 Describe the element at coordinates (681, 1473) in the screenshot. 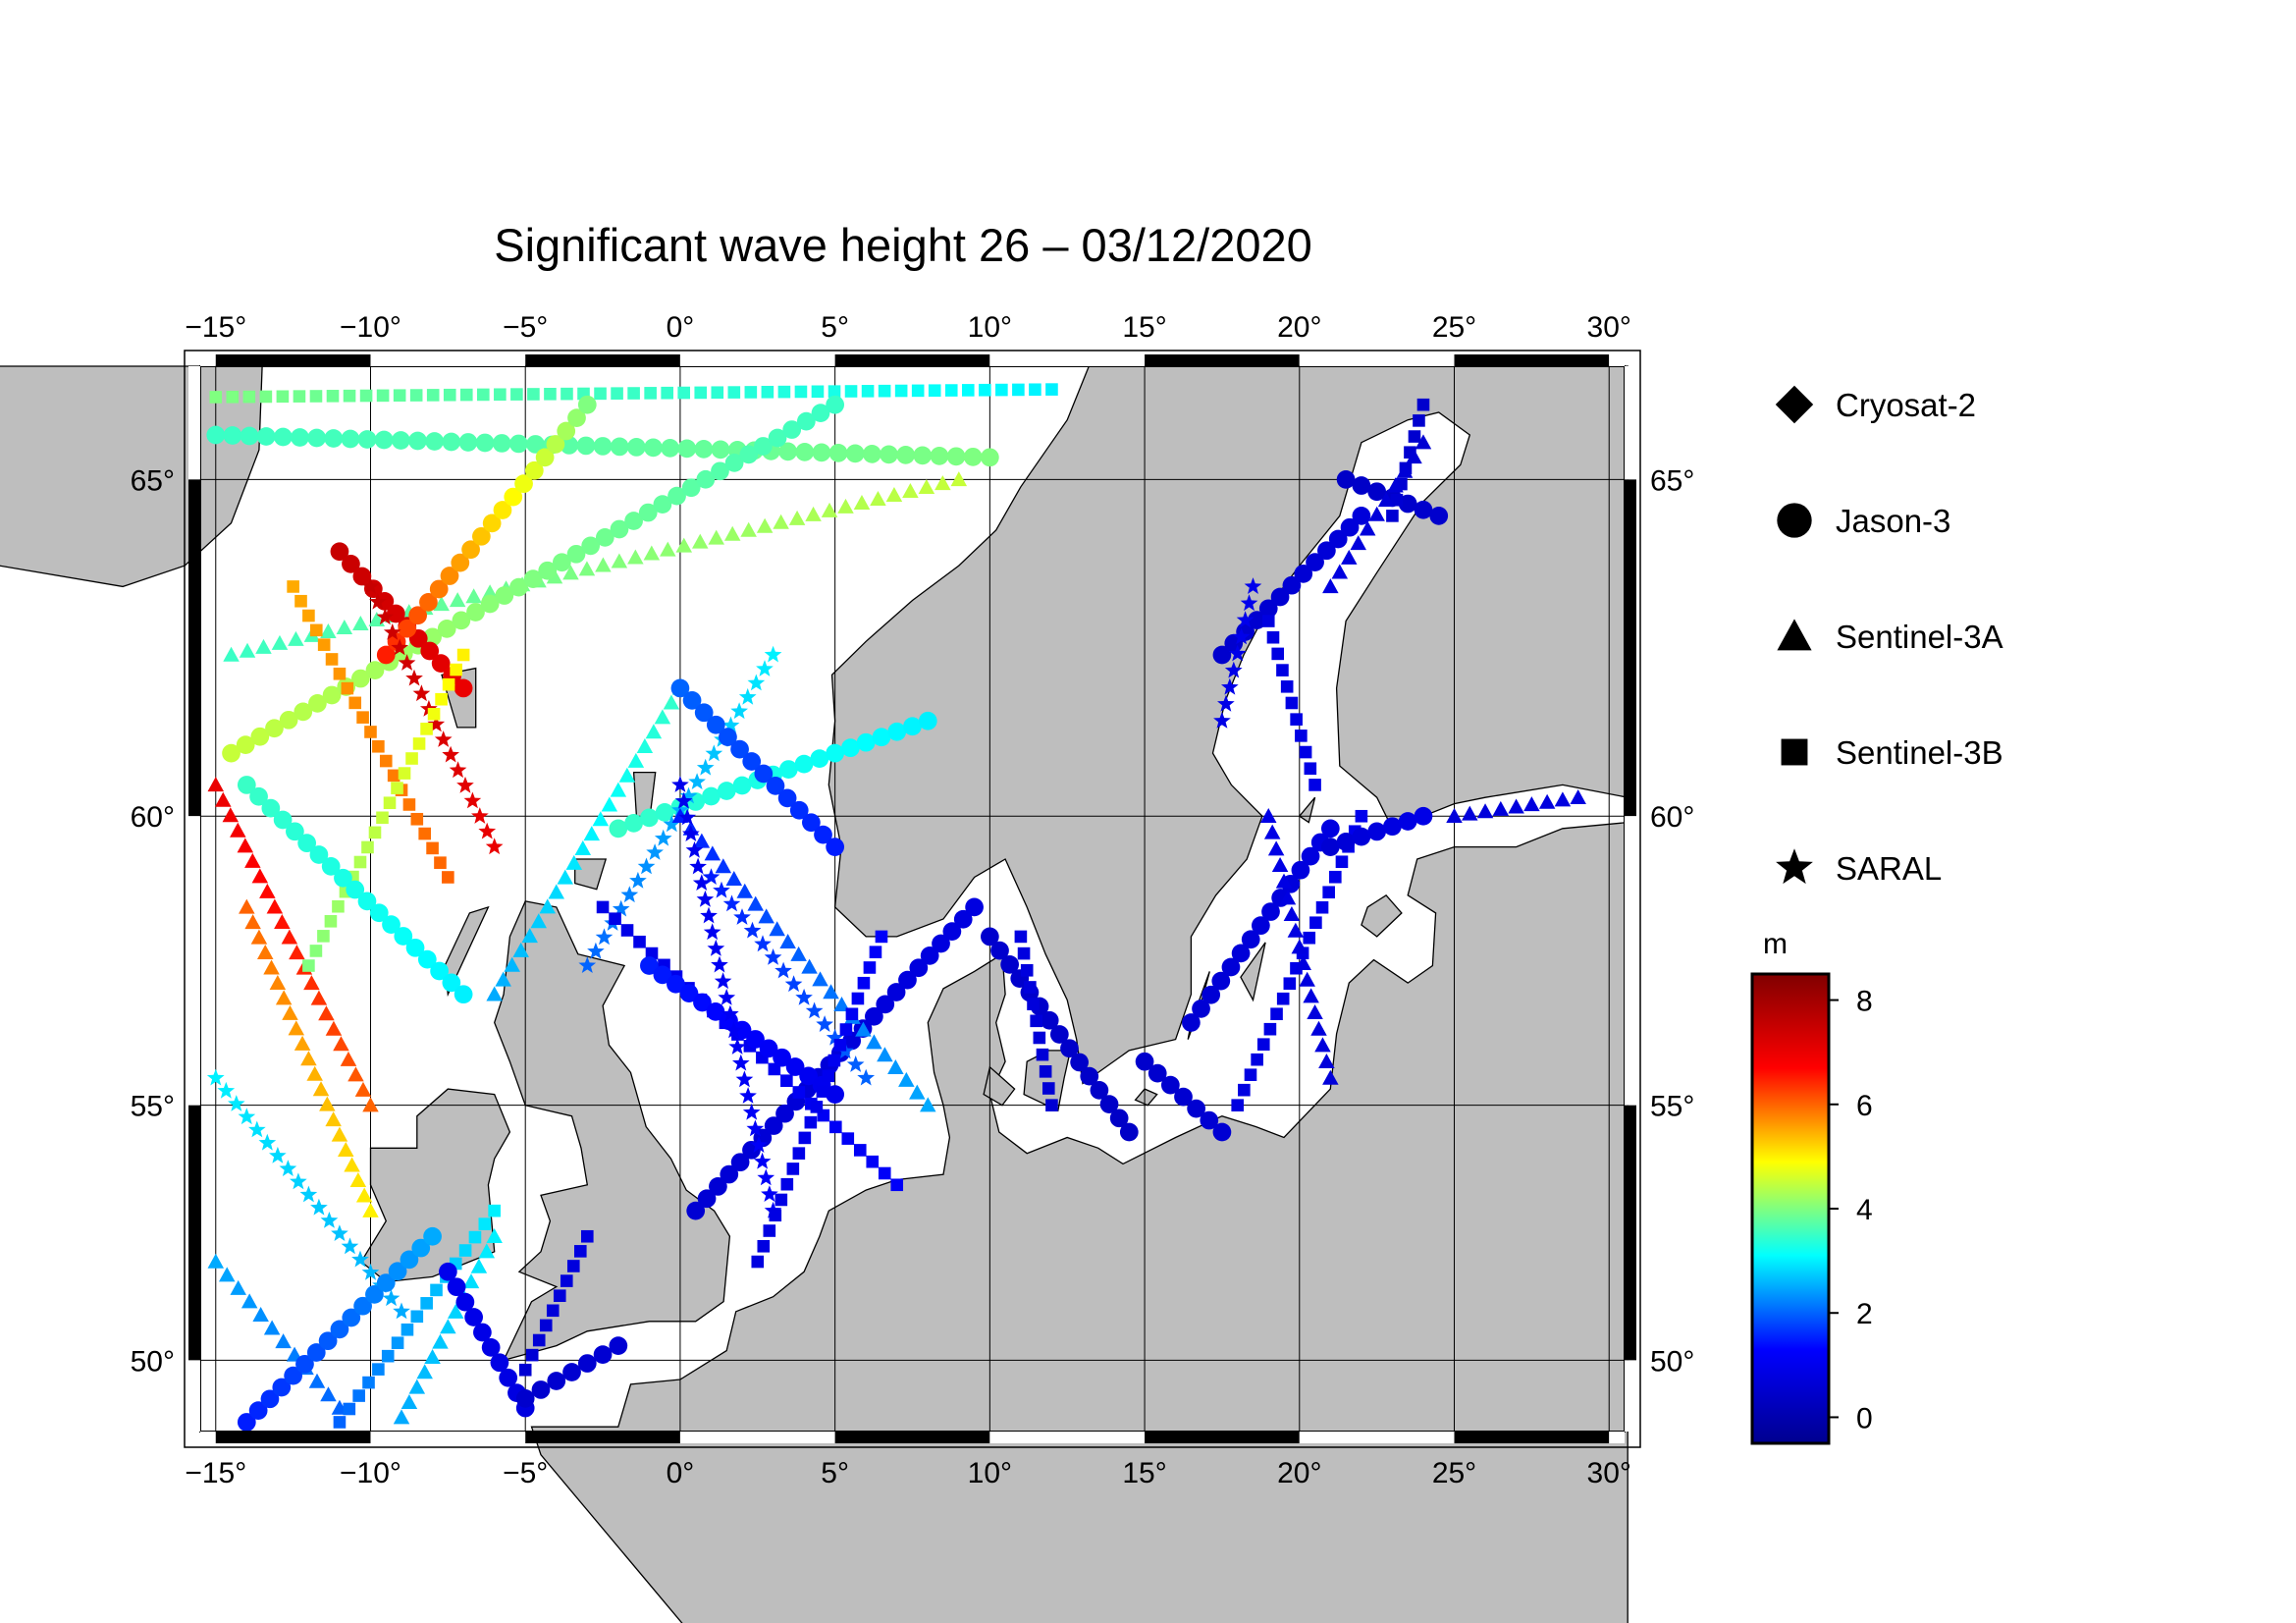

I see `lon-tick-label-bottom: 0°` at that location.